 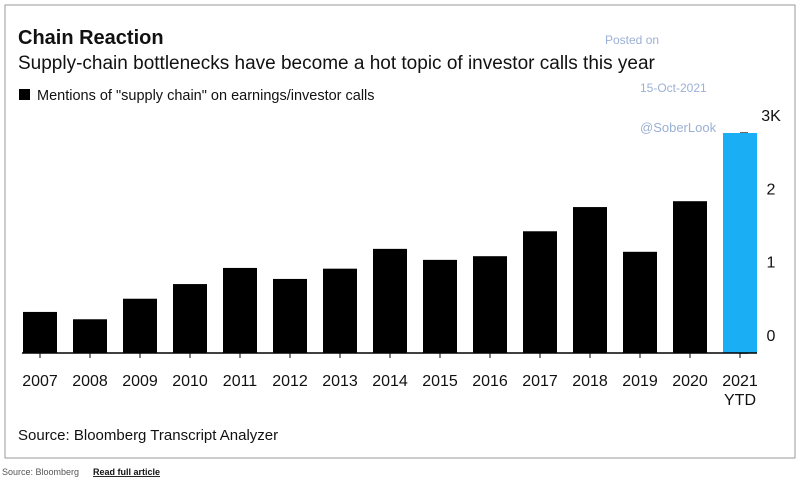 What do you see at coordinates (91, 38) in the screenshot?
I see `chart-title: Chain Reaction` at bounding box center [91, 38].